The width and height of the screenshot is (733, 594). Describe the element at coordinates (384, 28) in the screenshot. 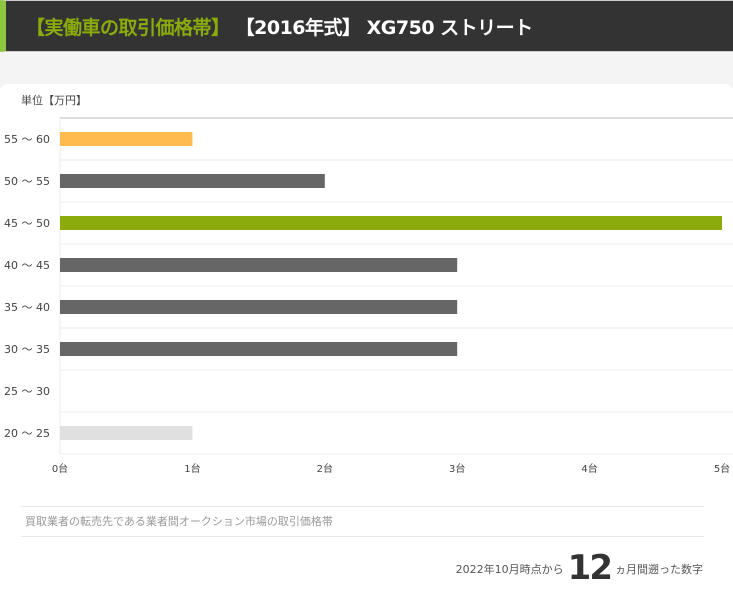

I see `header-title: 【2016年式】 XG750 ストリート` at that location.